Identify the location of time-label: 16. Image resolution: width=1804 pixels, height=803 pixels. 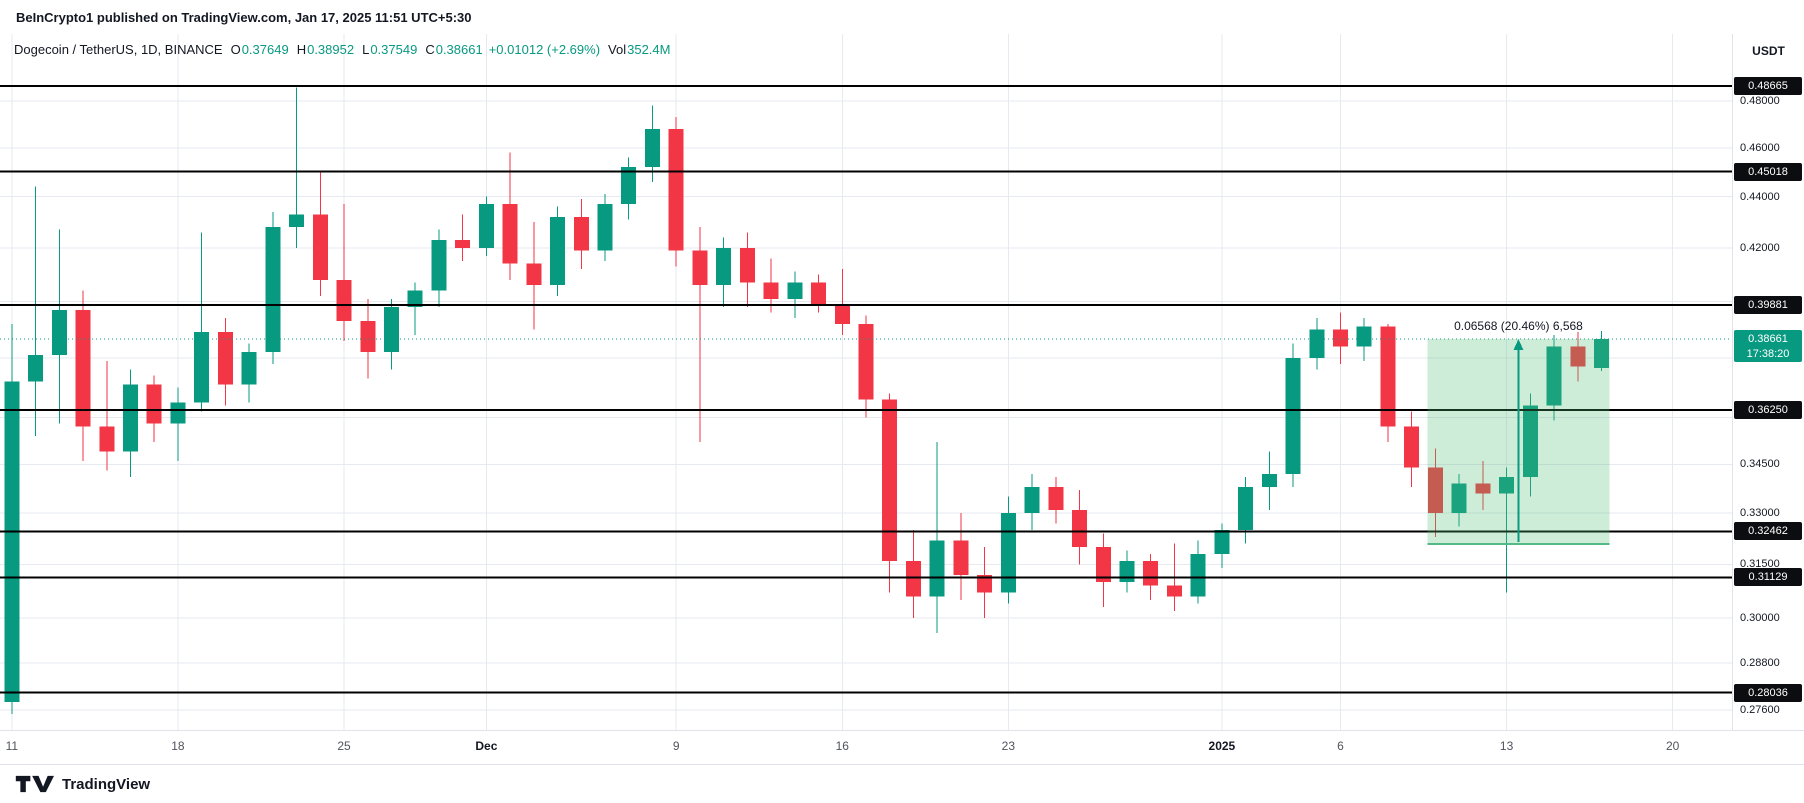
(842, 746).